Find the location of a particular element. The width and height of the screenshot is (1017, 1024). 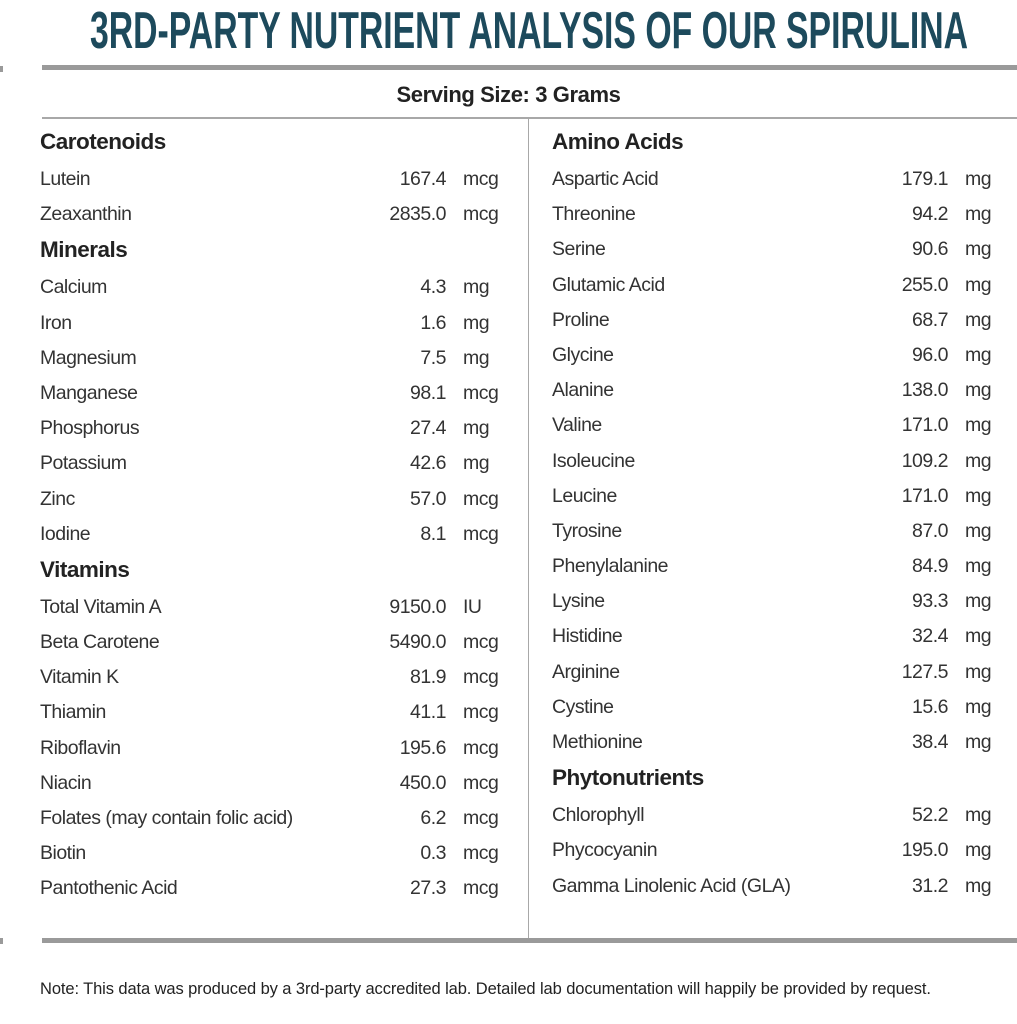

nutrient-value: 41.1 is located at coordinates (428, 712).